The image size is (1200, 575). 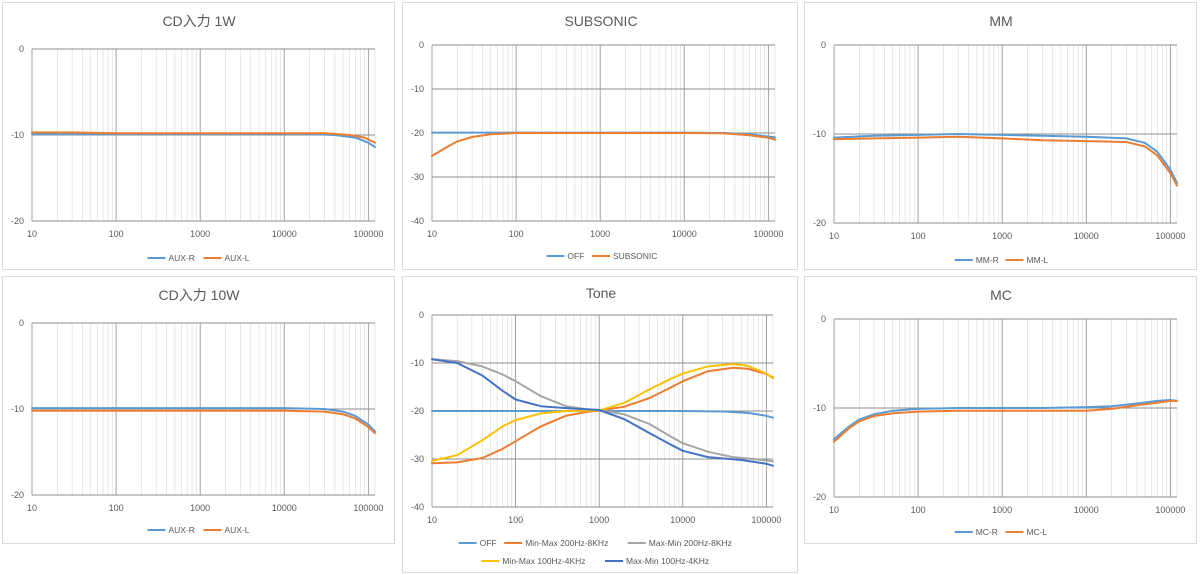 I want to click on legend-label: Max-Min 200Hz-8KHz, so click(x=690, y=543).